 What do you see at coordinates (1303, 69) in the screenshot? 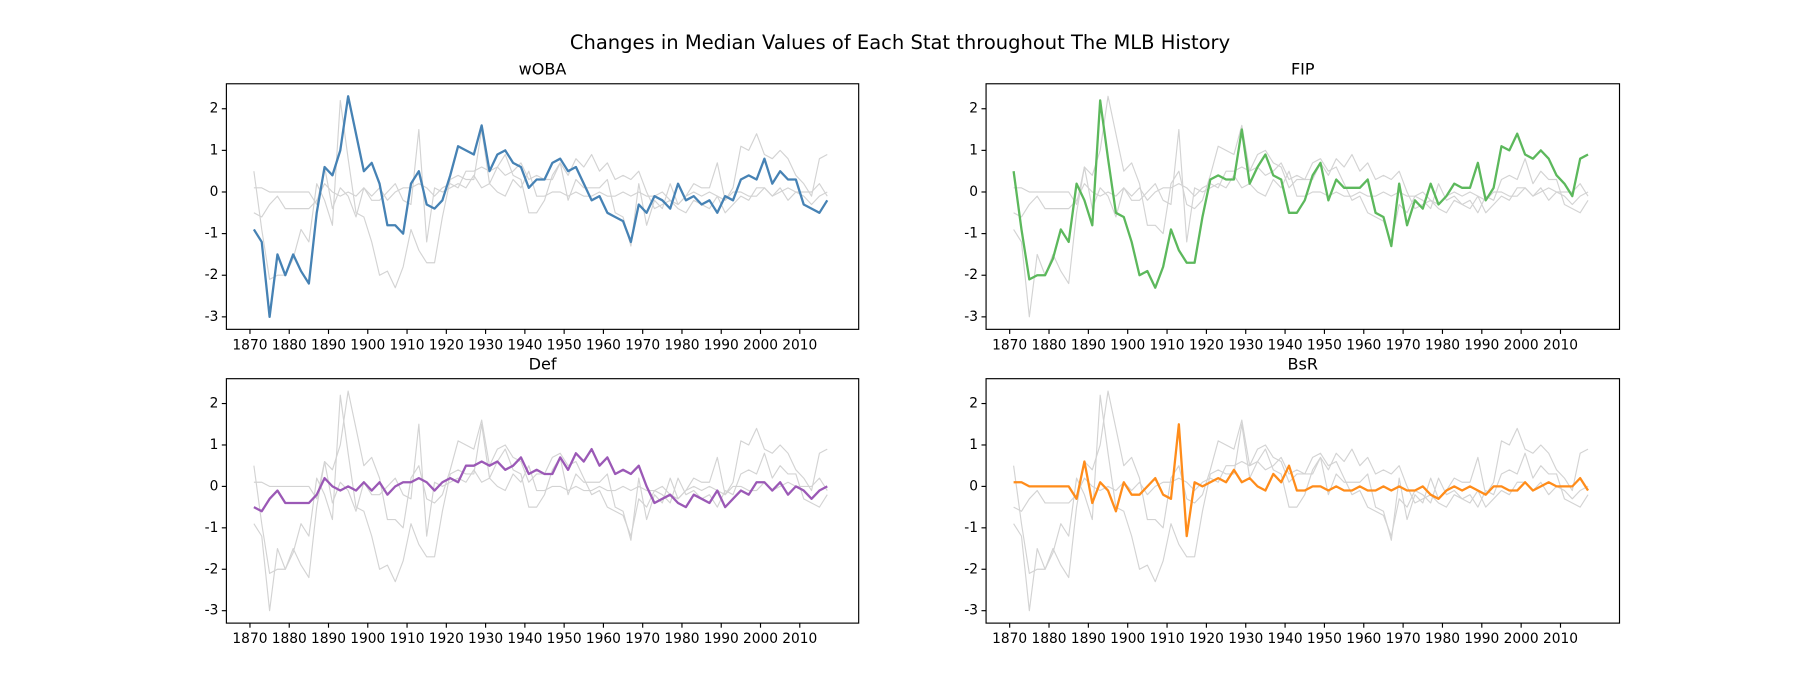
I see `panel-title: FIP` at bounding box center [1303, 69].